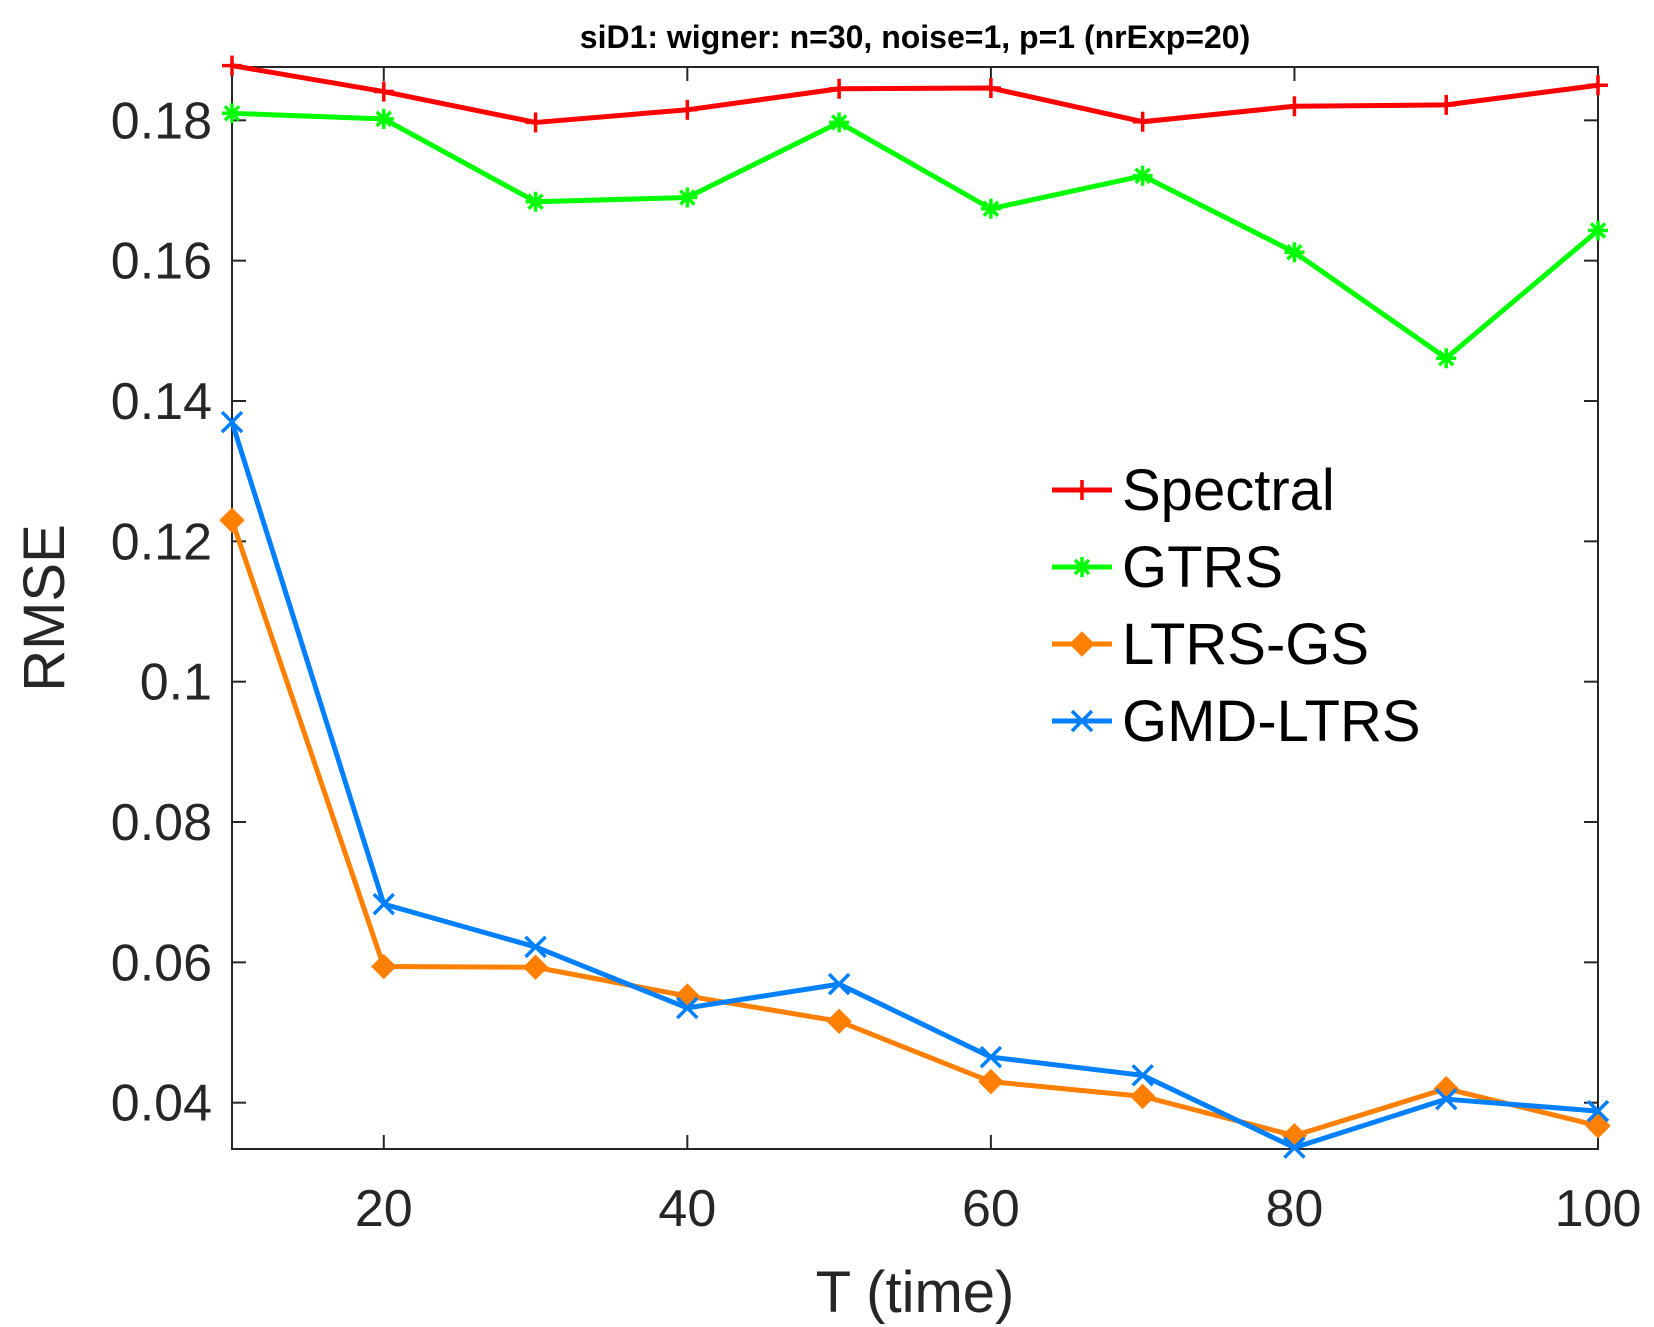 Image resolution: width=1654 pixels, height=1327 pixels. I want to click on y-tick-label: 0.16, so click(161, 262).